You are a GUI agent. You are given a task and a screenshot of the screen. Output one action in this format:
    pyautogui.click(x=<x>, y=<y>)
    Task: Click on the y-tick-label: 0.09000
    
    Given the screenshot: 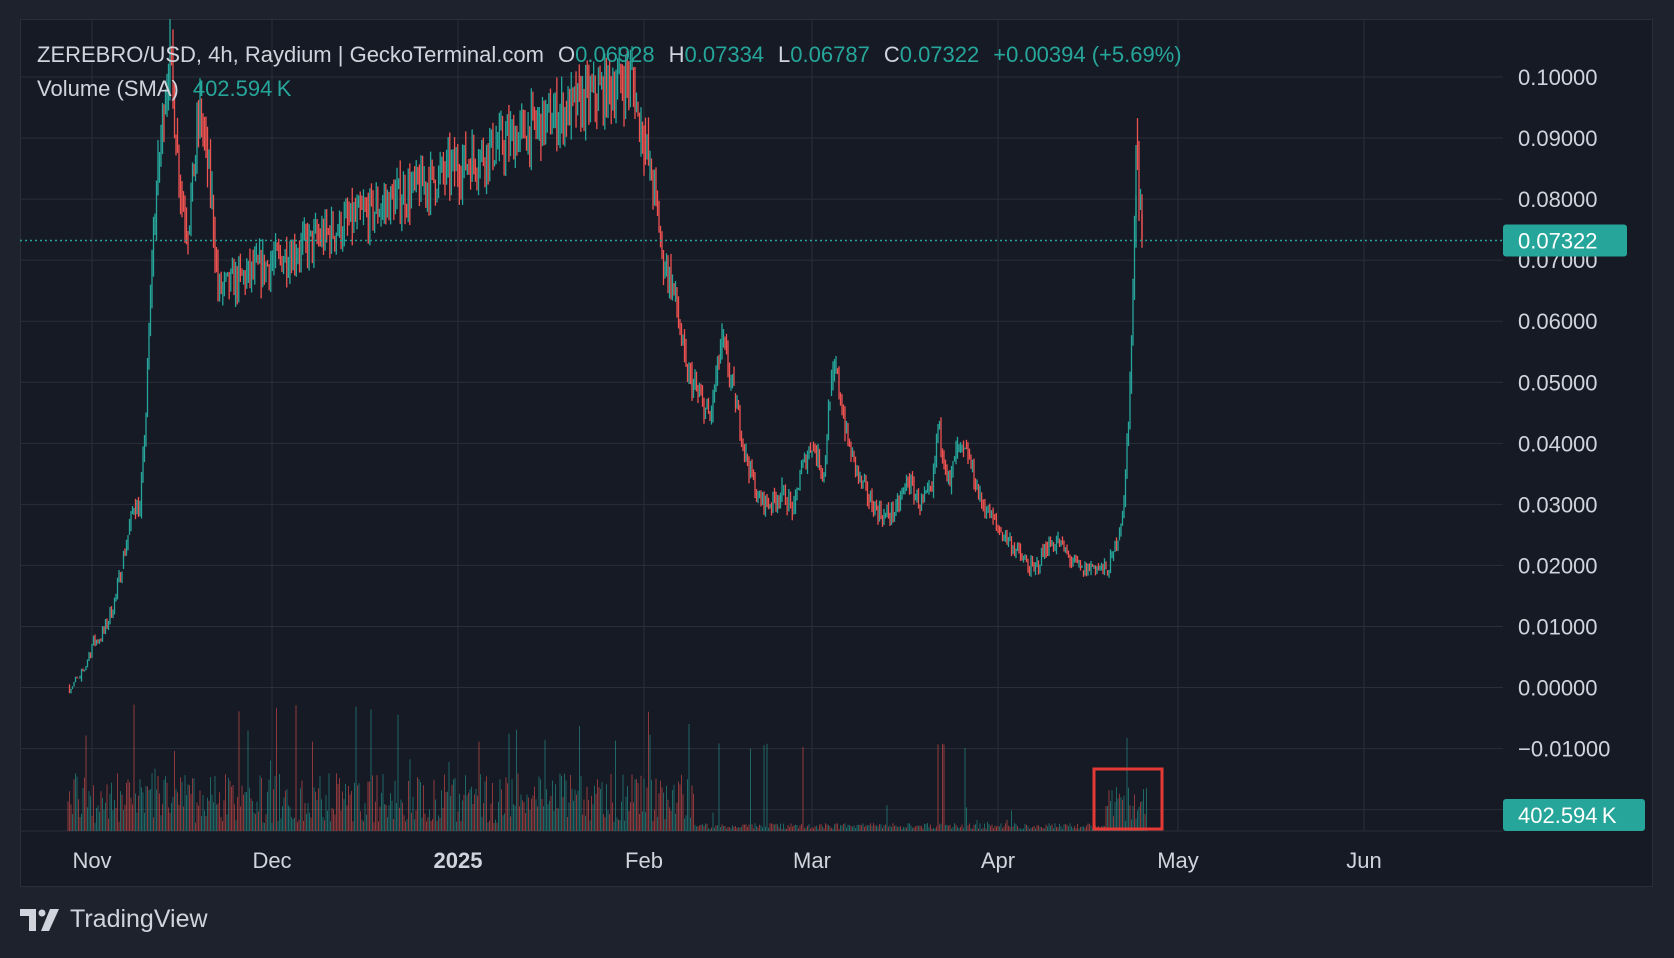 What is the action you would take?
    pyautogui.click(x=1558, y=138)
    